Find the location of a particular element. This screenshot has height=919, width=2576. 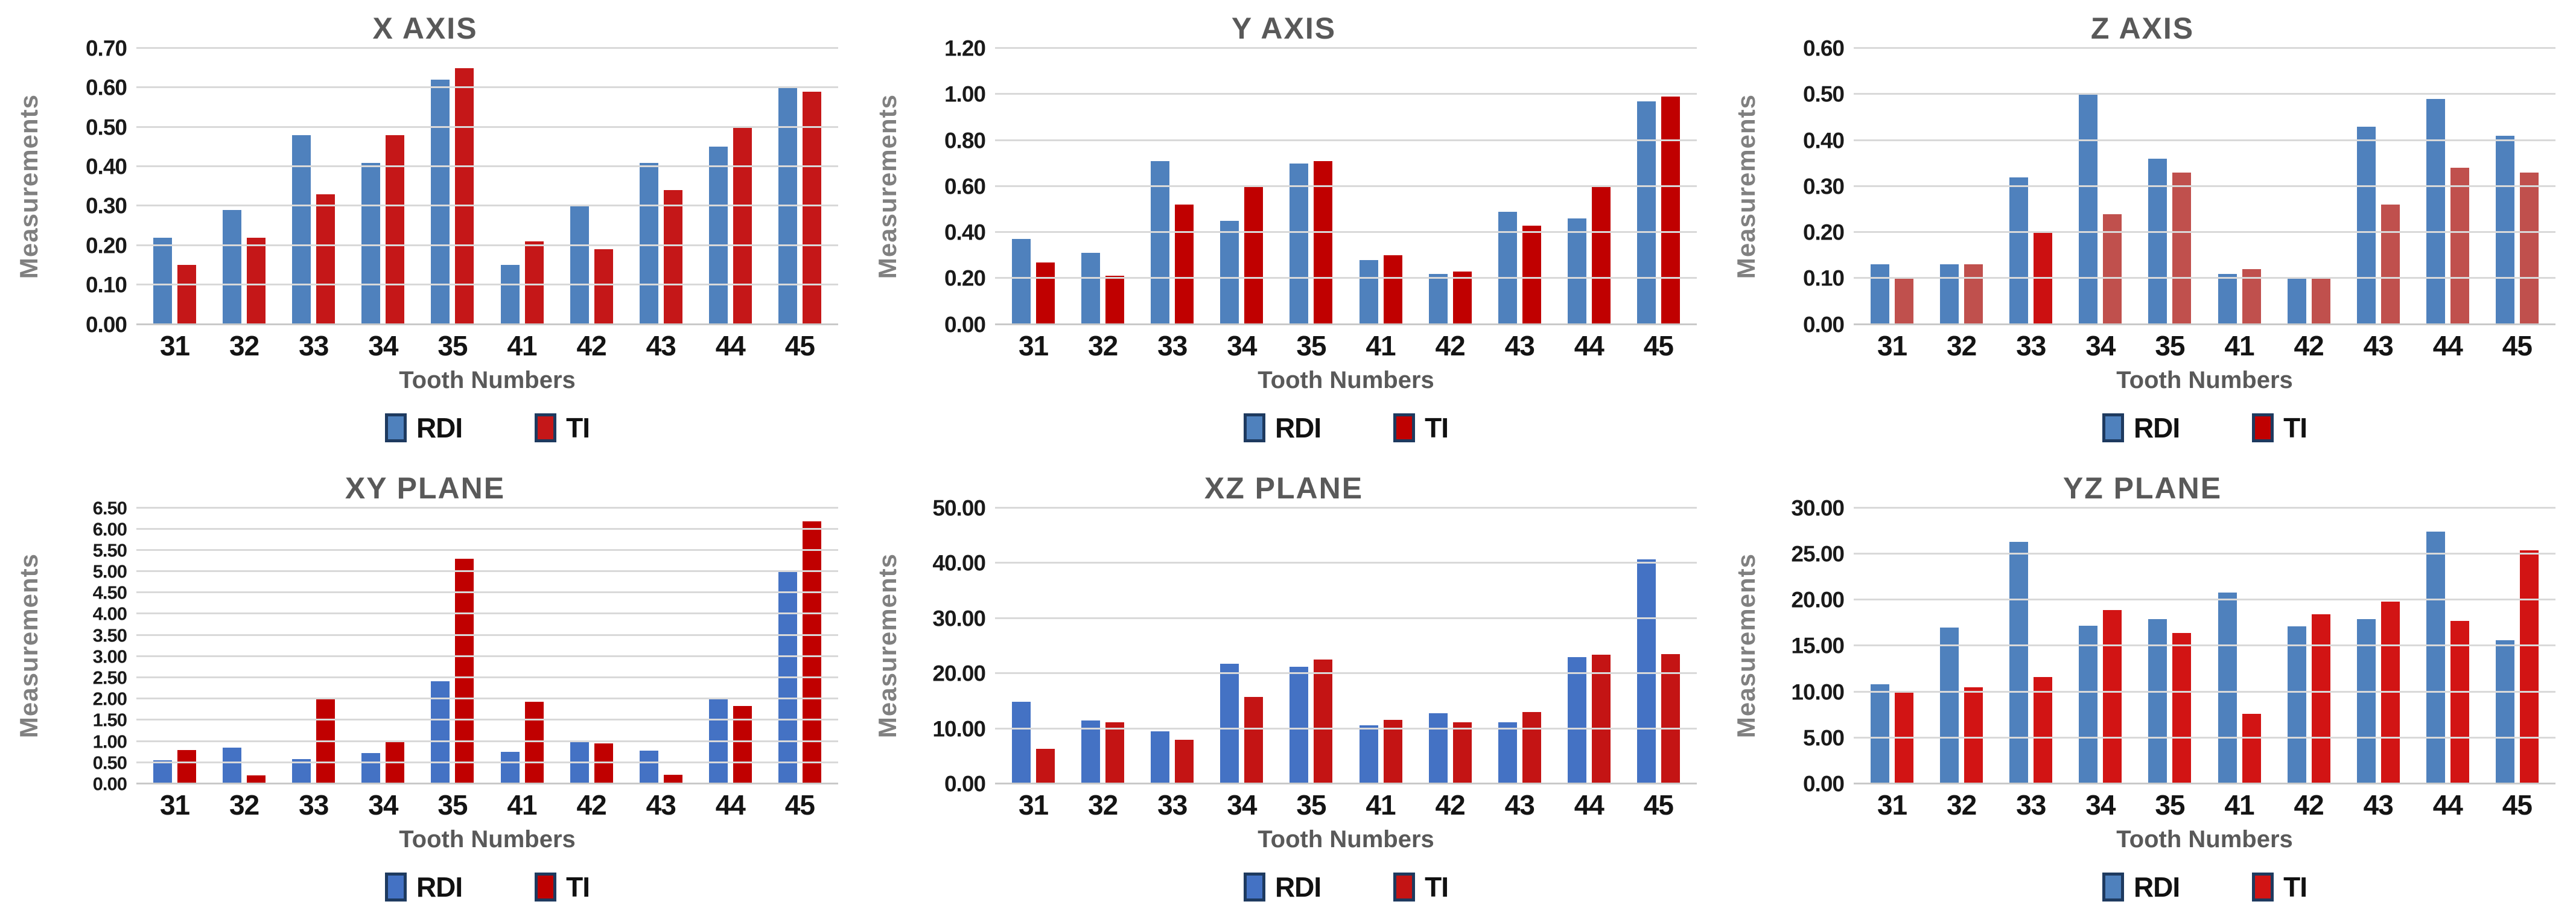

x-tick-label: 31 is located at coordinates (1892, 345).